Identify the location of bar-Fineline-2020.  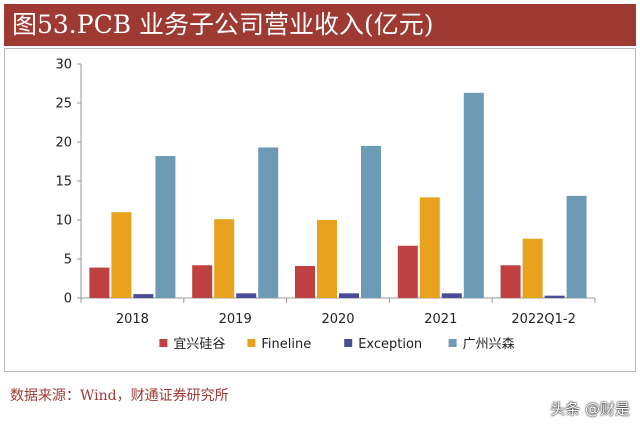
(327, 259).